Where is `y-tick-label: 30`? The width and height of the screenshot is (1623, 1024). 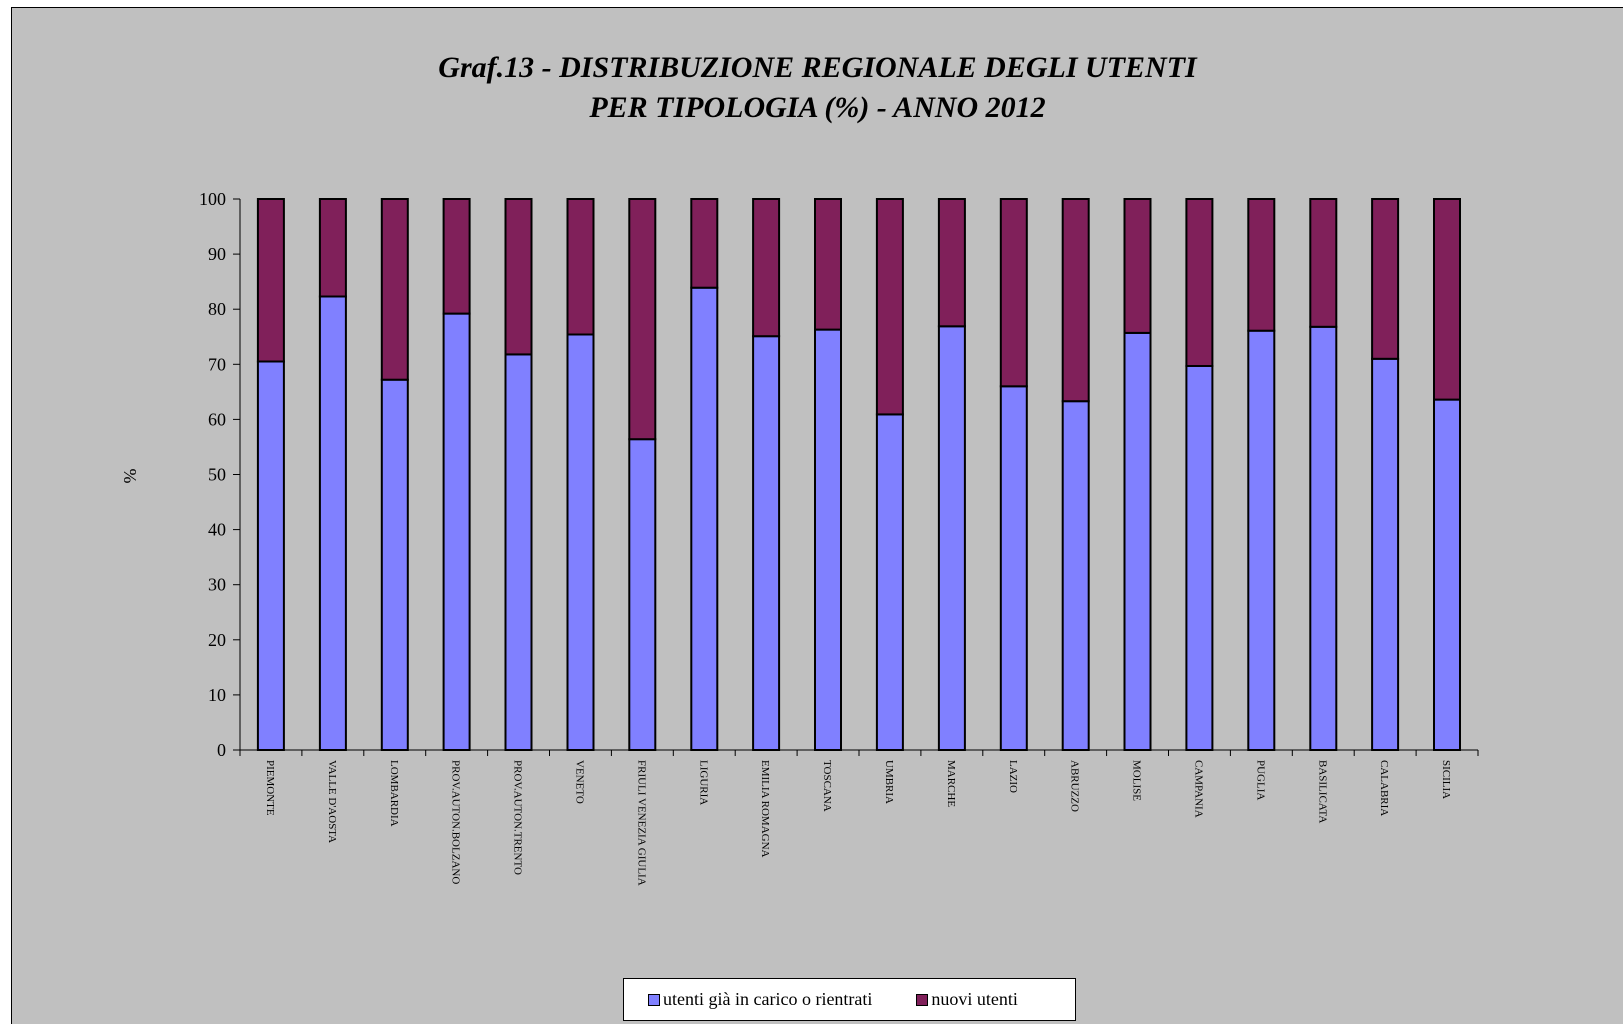
y-tick-label: 30 is located at coordinates (217, 585).